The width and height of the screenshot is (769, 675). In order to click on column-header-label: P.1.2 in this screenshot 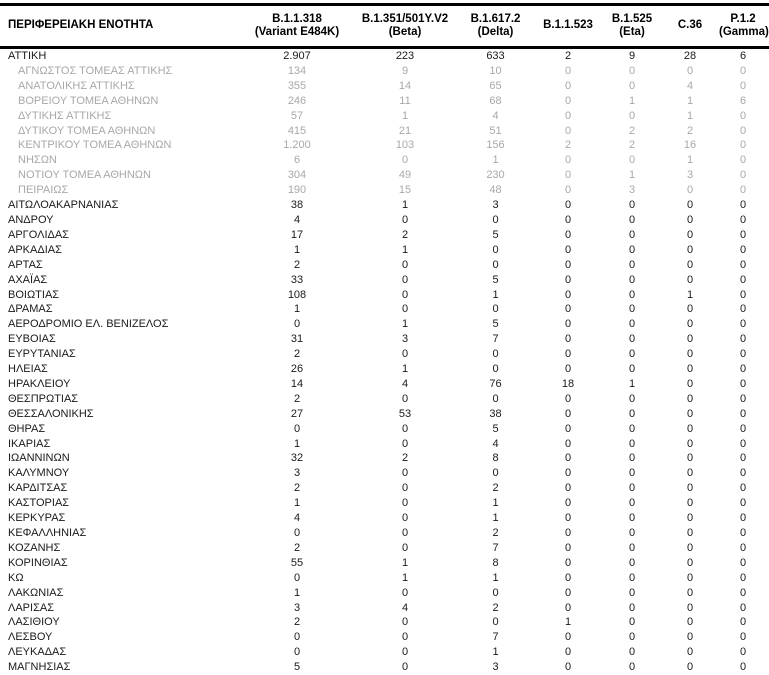, I will do `click(742, 19)`.